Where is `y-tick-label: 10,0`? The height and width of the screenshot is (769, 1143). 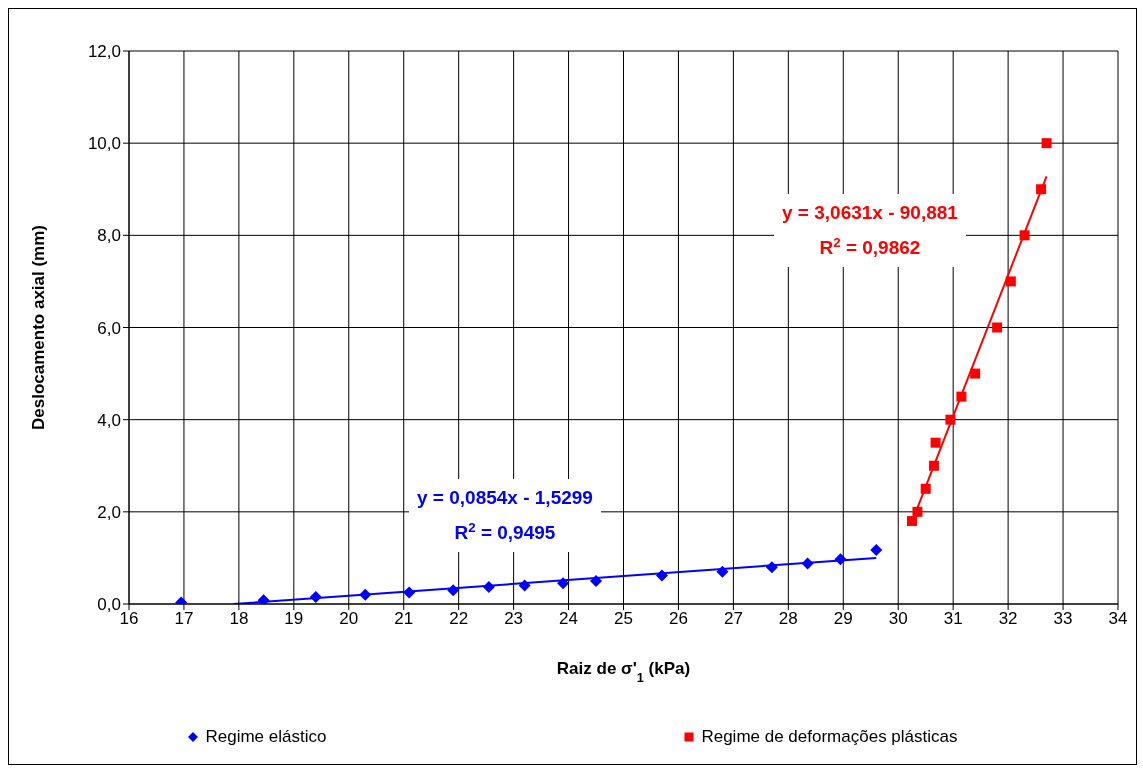
y-tick-label: 10,0 is located at coordinates (104, 144).